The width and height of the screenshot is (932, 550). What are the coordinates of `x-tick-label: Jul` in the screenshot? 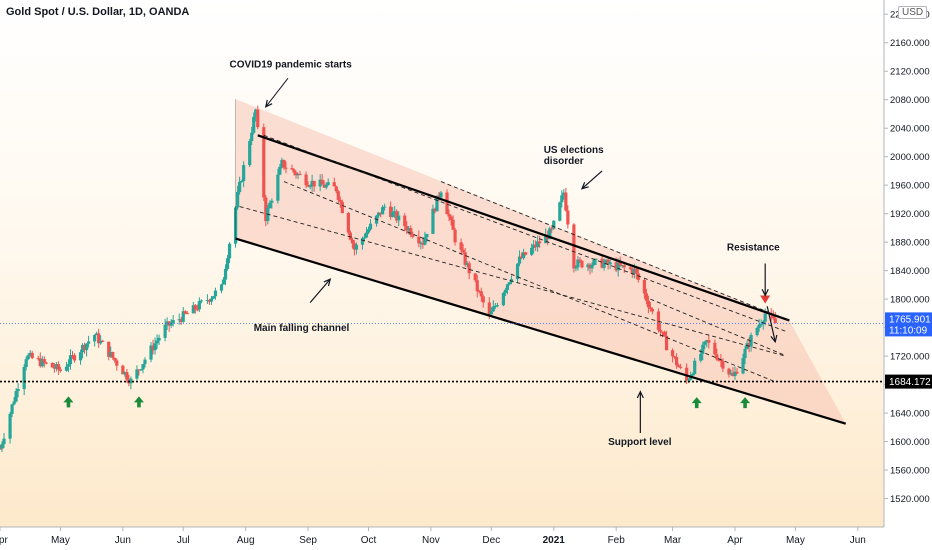 It's located at (183, 540).